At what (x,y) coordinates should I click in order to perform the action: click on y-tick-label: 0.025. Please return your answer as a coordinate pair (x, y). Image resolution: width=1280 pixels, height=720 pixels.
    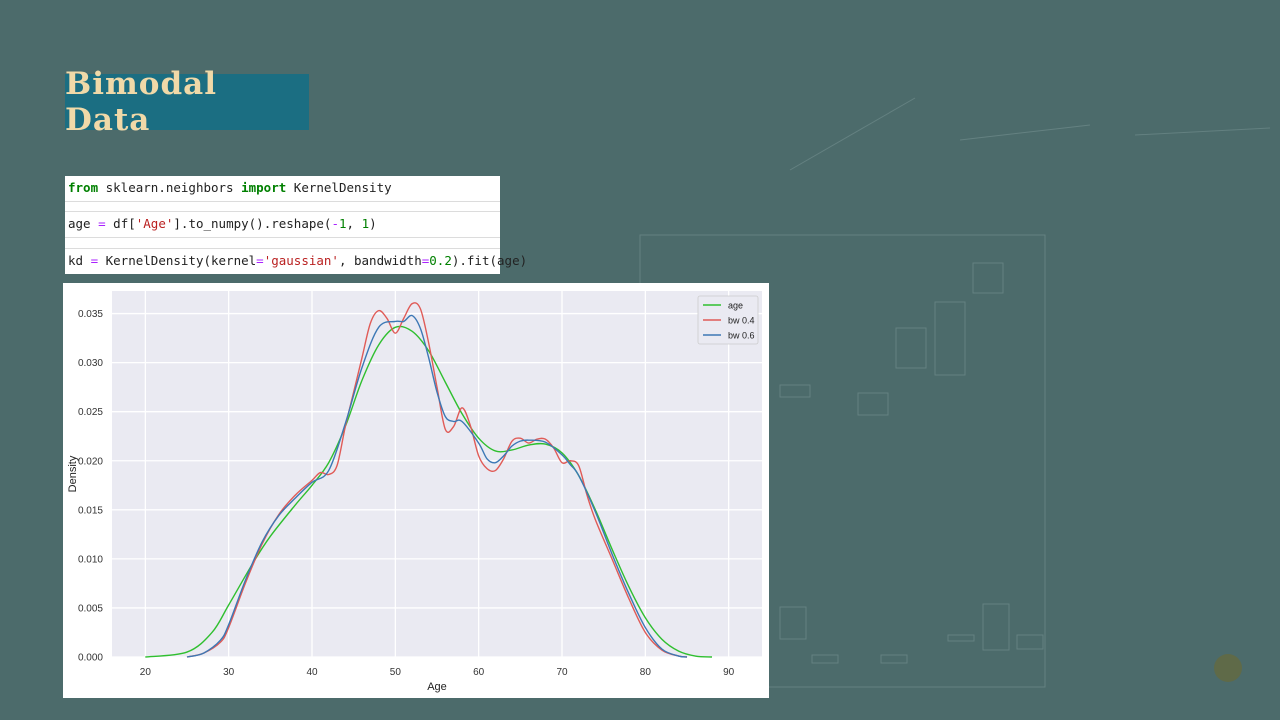
    Looking at the image, I should click on (90, 412).